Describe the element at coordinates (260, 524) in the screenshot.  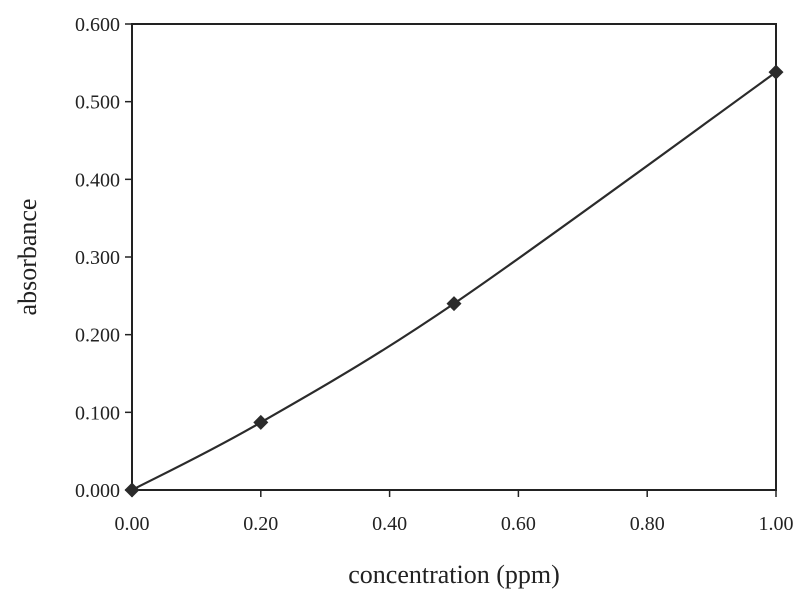
I see `x-tick-label: 0.20` at that location.